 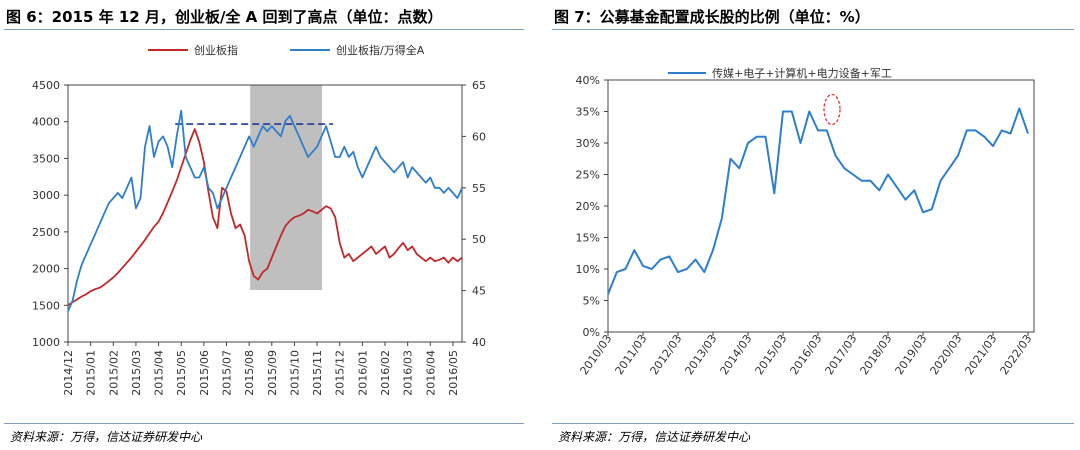 I want to click on x-tick-label: 2015/09, so click(x=272, y=373).